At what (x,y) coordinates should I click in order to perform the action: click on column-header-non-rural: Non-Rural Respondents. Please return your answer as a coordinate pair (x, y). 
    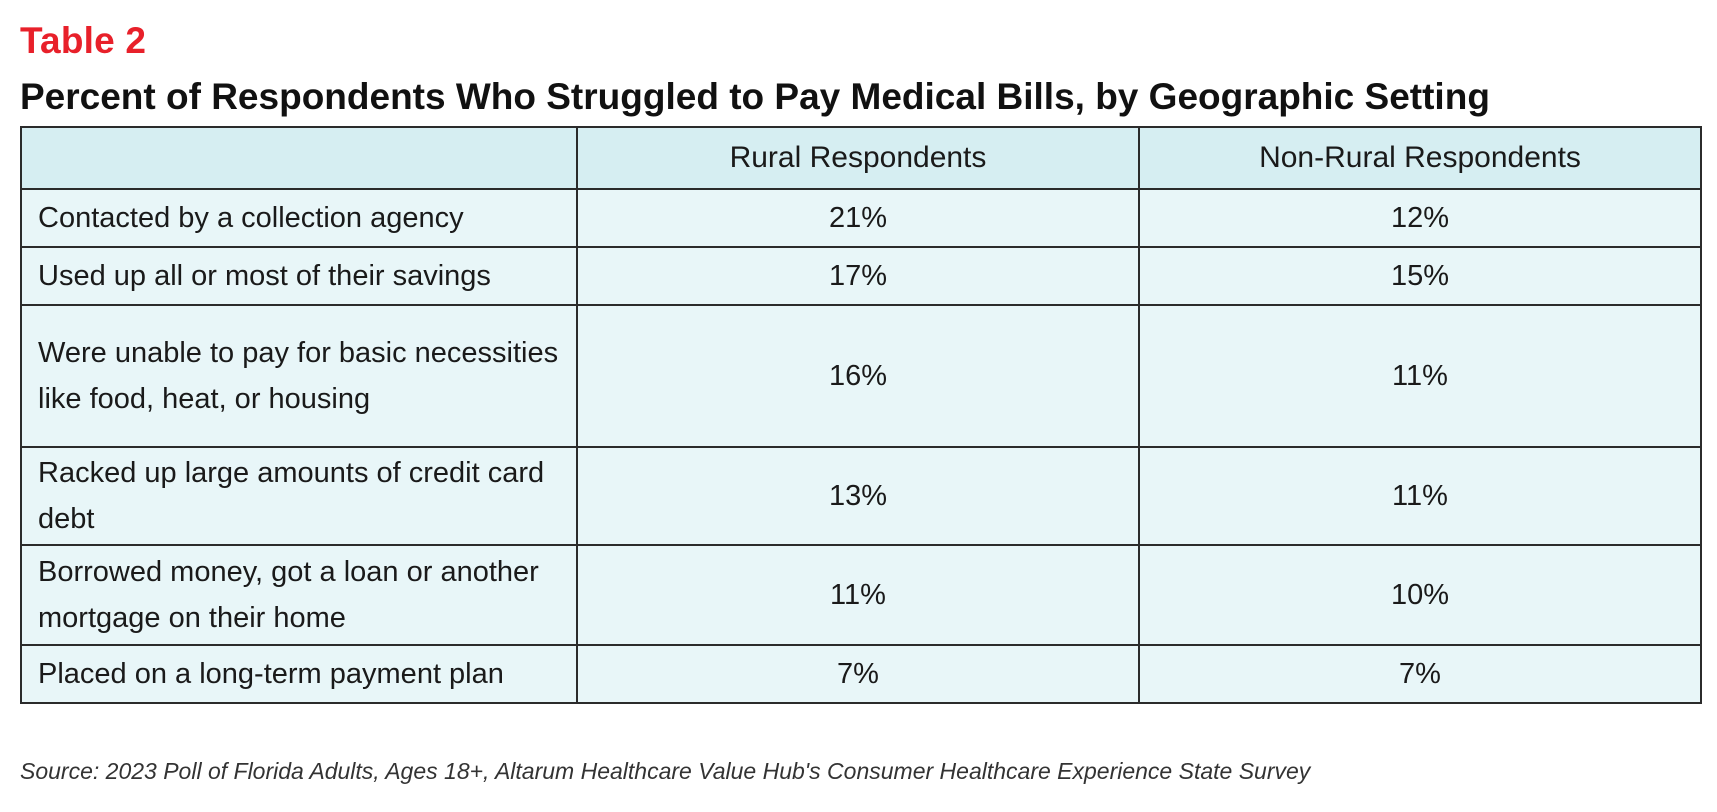
    Looking at the image, I should click on (1420, 158).